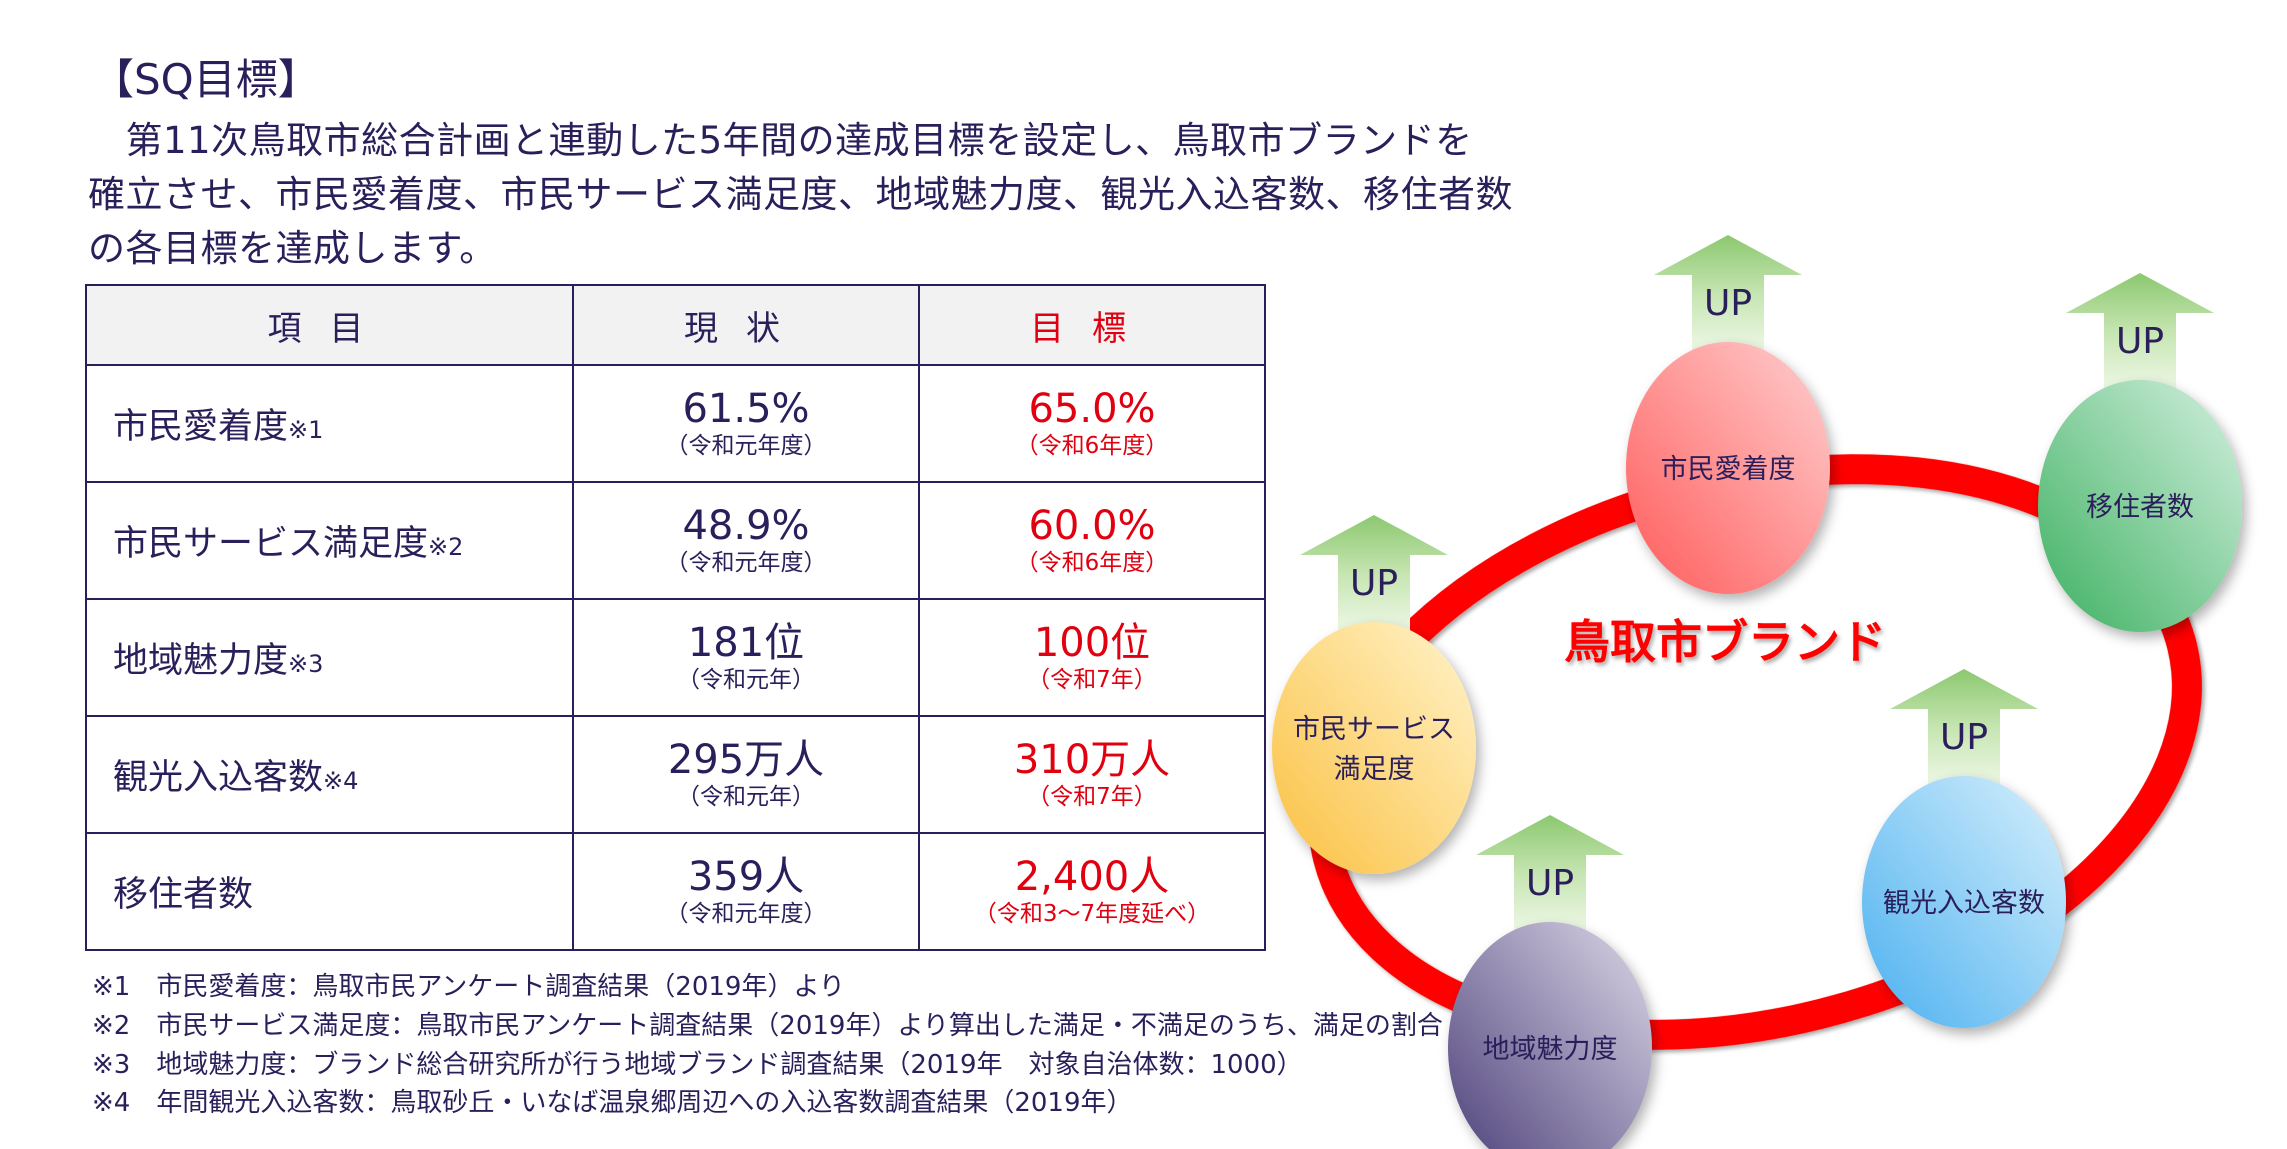 The width and height of the screenshot is (2287, 1149). I want to click on node-migrants, so click(2140, 506).